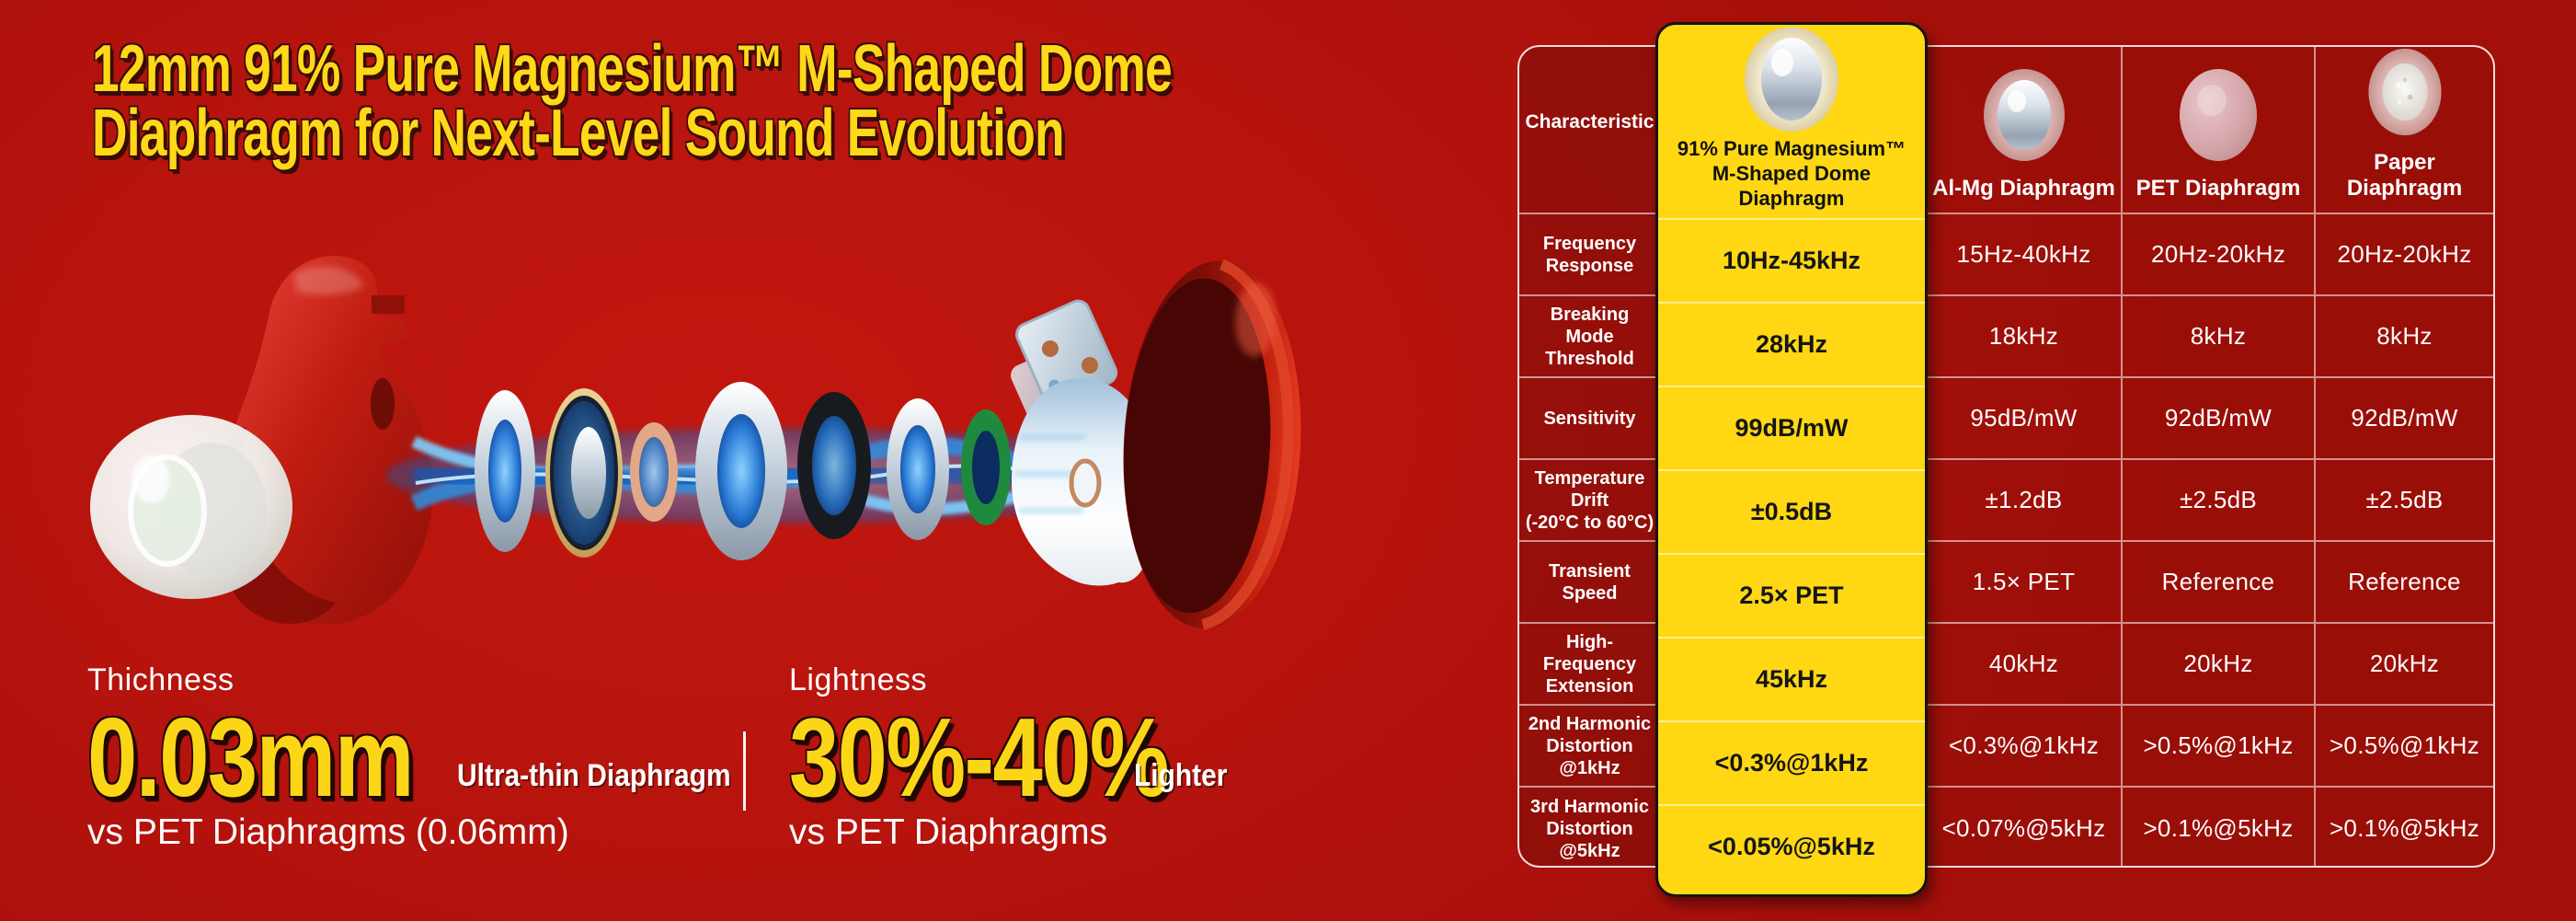  Describe the element at coordinates (1791, 678) in the screenshot. I see `table-cell-magnesium: 45kHz` at that location.